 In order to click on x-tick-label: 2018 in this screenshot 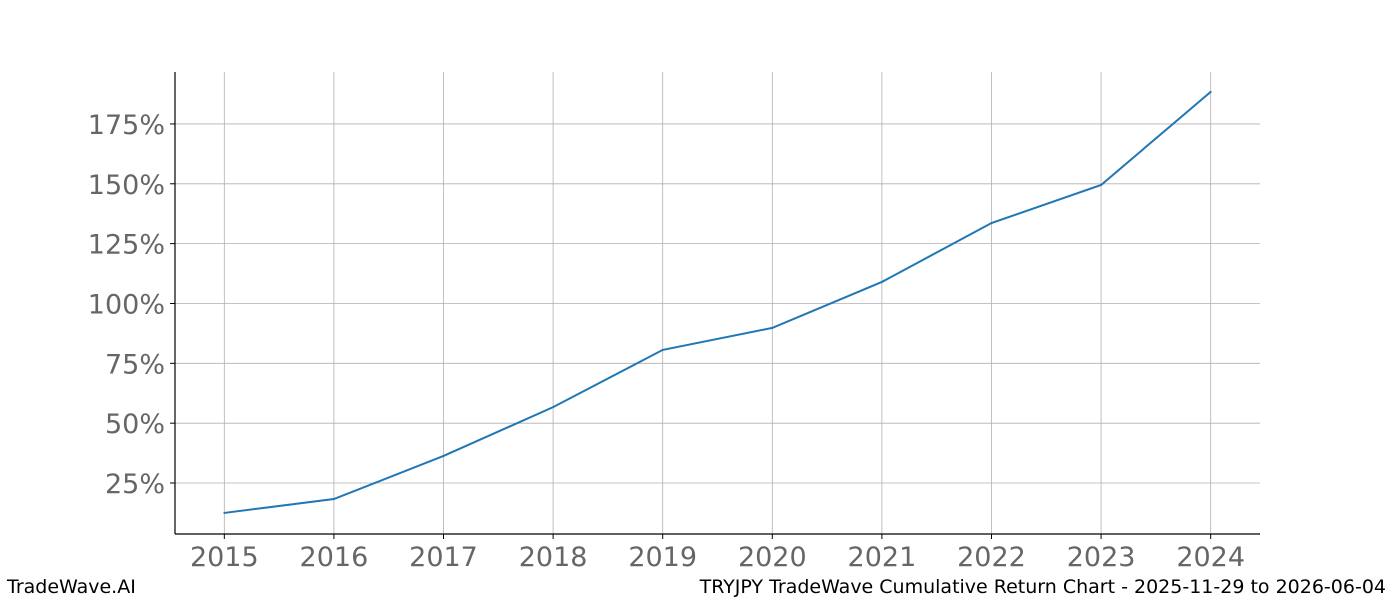, I will do `click(553, 557)`.